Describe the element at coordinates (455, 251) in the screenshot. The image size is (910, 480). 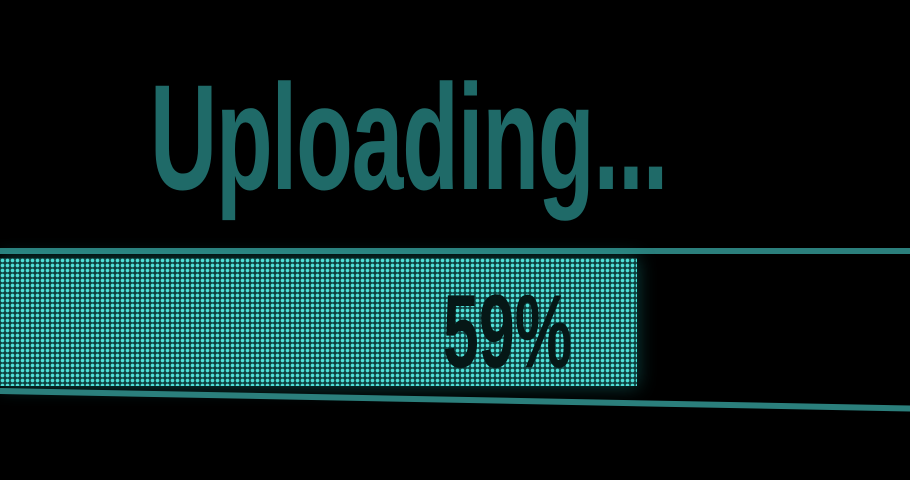
I see `progress-rail-top` at that location.